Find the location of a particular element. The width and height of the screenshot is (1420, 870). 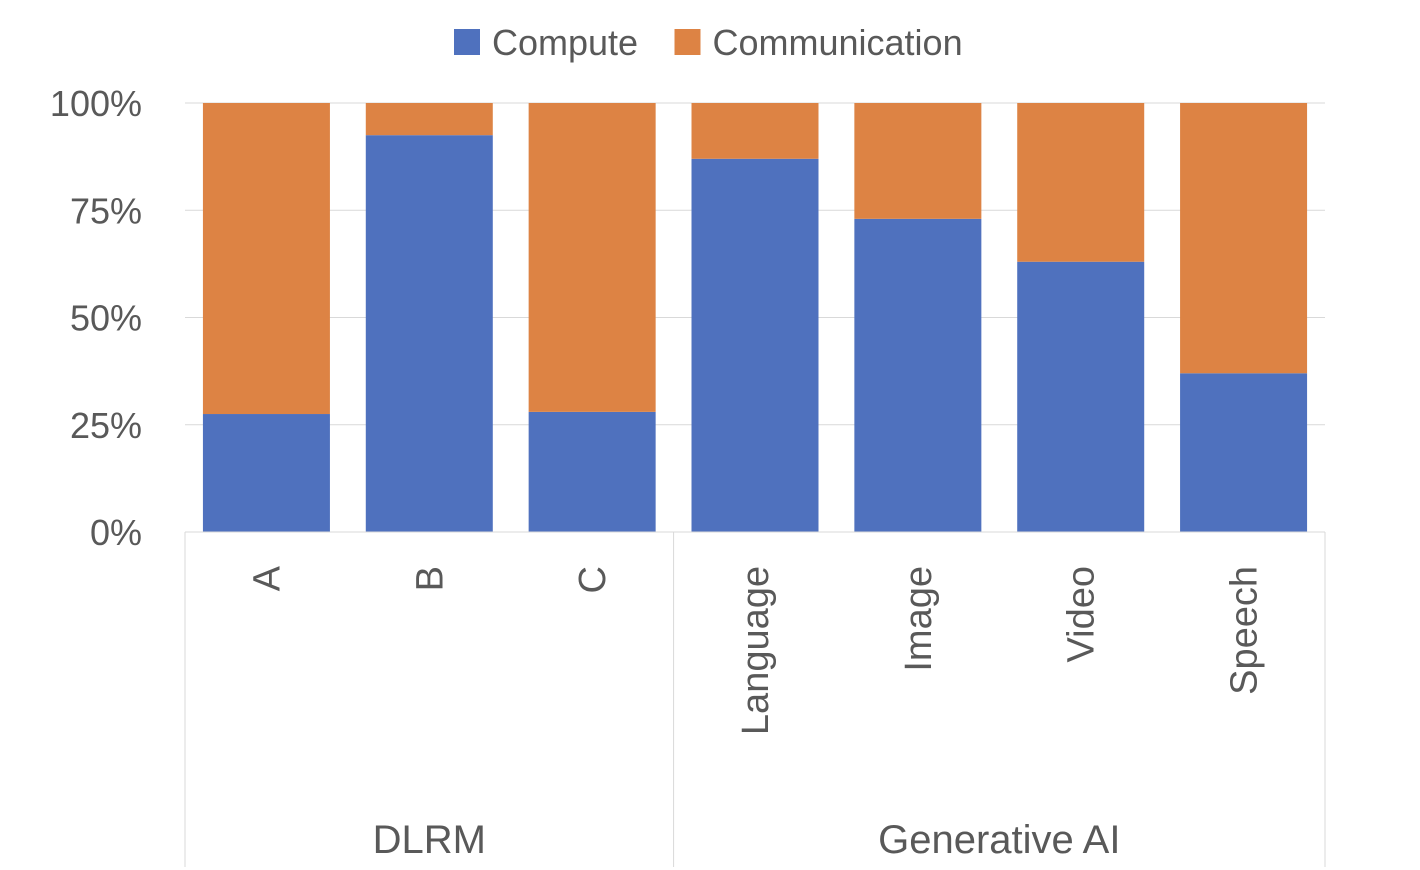

group-label-generative-ai: Generative AI is located at coordinates (999, 840).